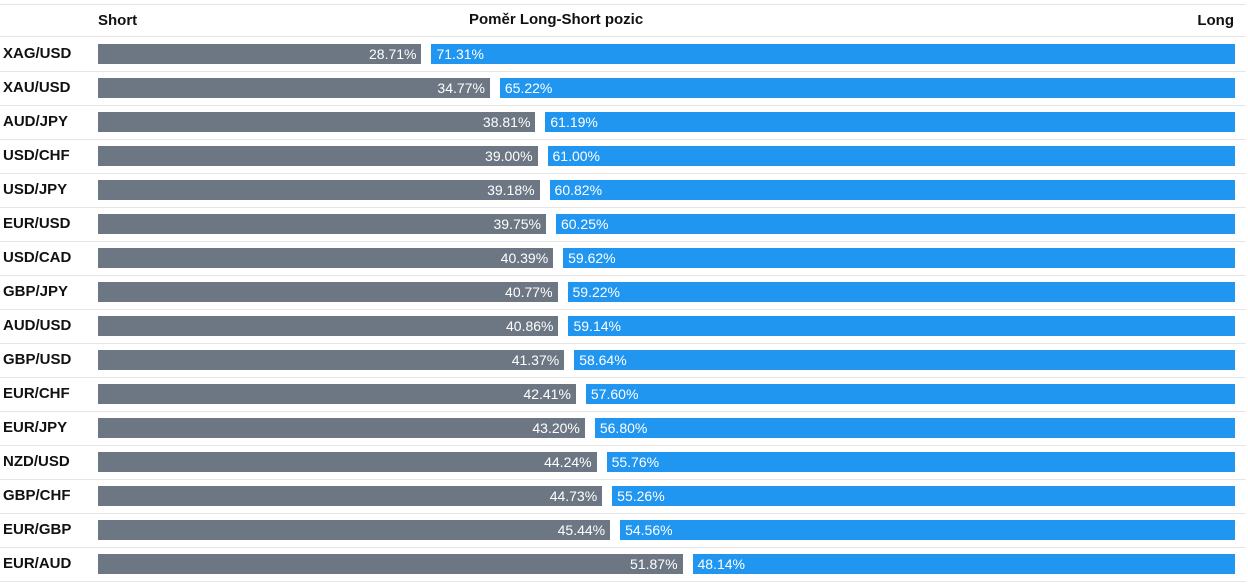 This screenshot has width=1248, height=586. What do you see at coordinates (556, 428) in the screenshot?
I see `short-value-label: 43.20%` at bounding box center [556, 428].